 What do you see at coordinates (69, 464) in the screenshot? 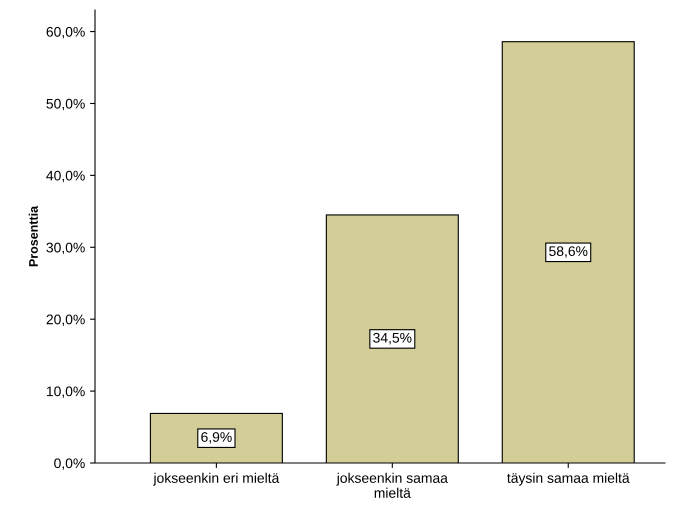
I see `y-tick-label: 0,0%` at bounding box center [69, 464].